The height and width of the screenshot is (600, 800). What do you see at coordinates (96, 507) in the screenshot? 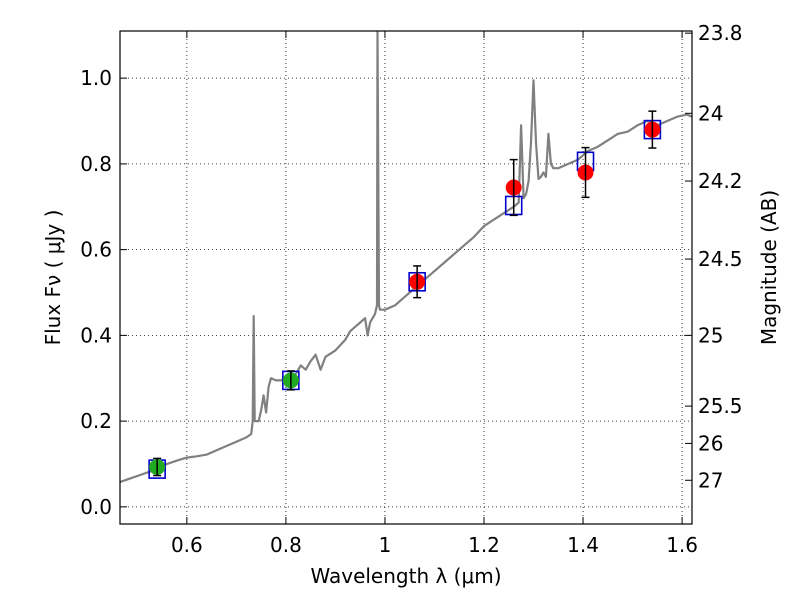
I see `y-tick-label: 0.0` at bounding box center [96, 507].